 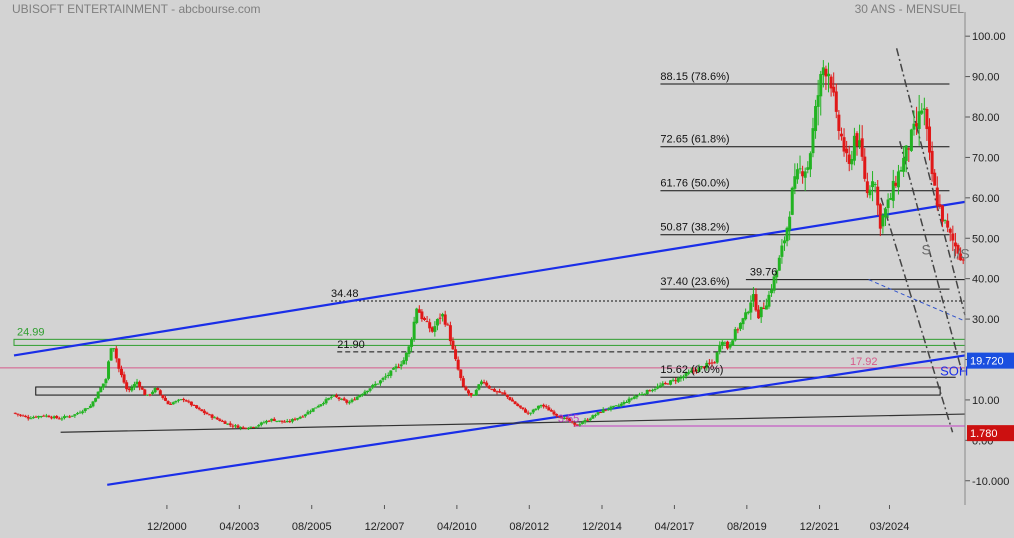 What do you see at coordinates (385, 527) in the screenshot?
I see `x-tick-label: 12/2007` at bounding box center [385, 527].